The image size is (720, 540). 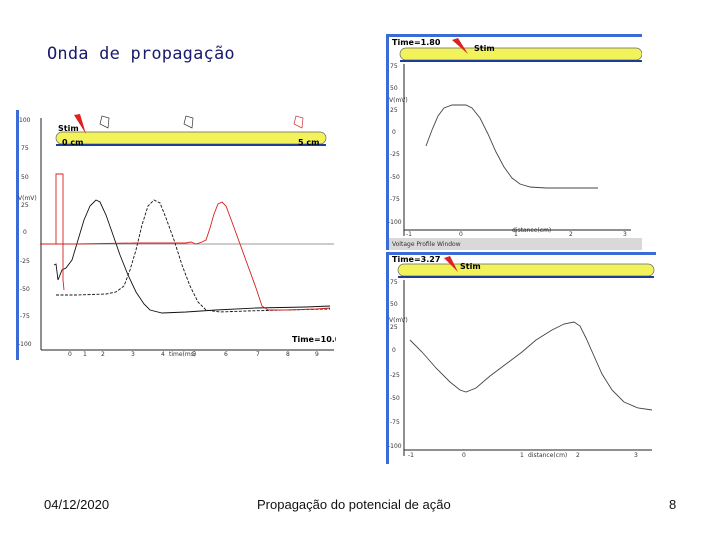 What do you see at coordinates (25, 344) in the screenshot?
I see `left-ytick: -100` at bounding box center [25, 344].